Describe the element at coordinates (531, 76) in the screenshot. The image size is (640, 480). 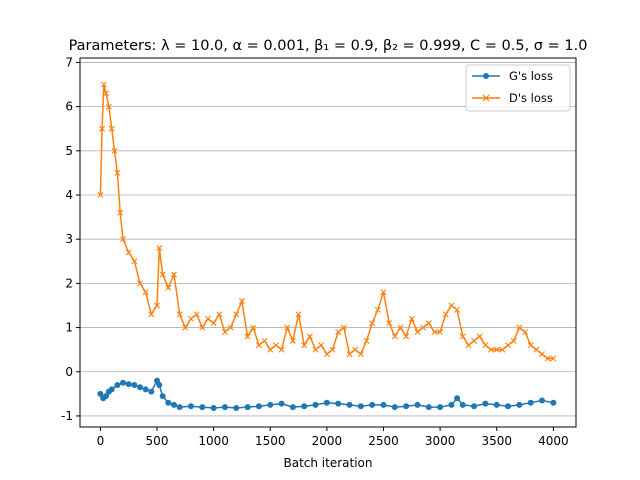
I see `legend-label-g-loss: G's loss` at that location.